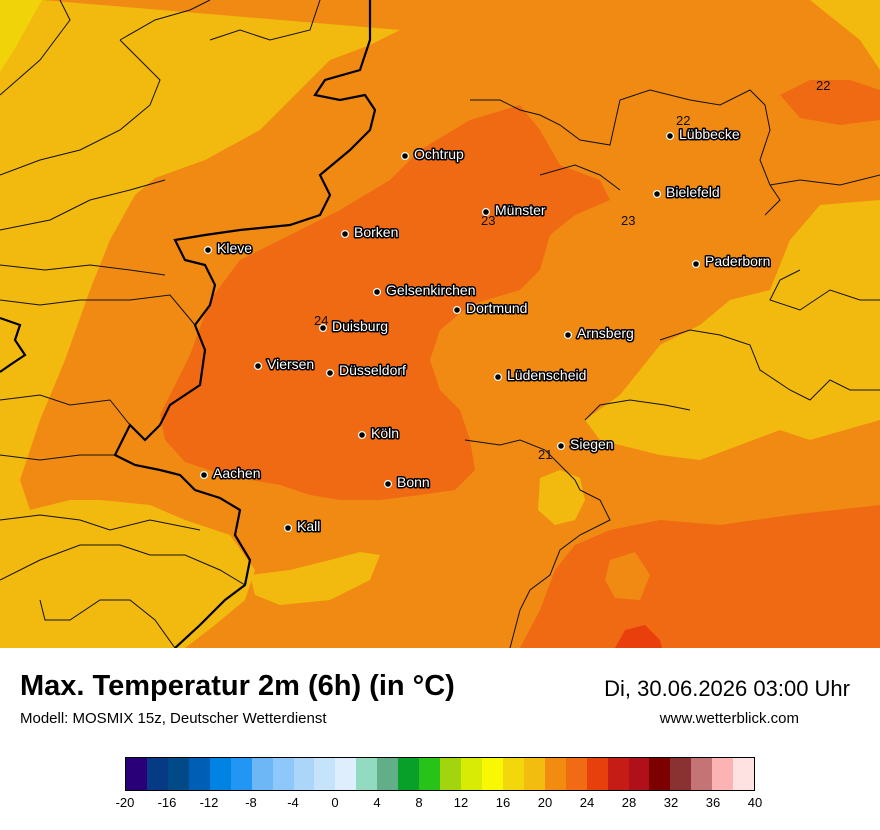 The width and height of the screenshot is (880, 830). Describe the element at coordinates (496, 308) in the screenshot. I see `city-label-dortmund: Dortmund` at that location.